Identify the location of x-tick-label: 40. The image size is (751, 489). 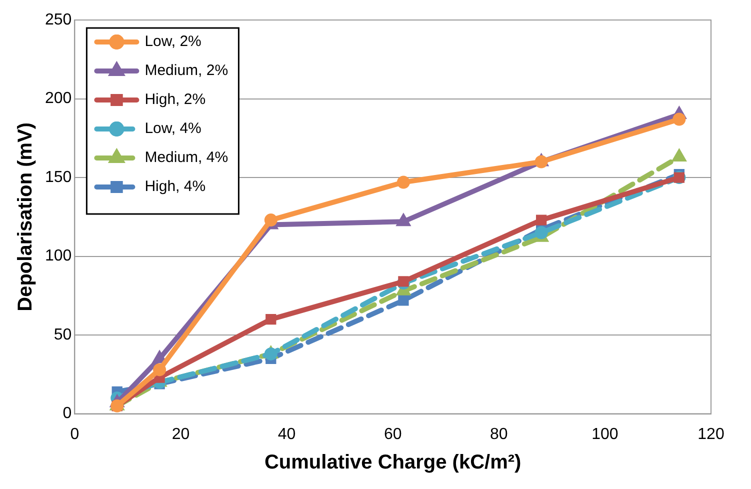
(287, 434).